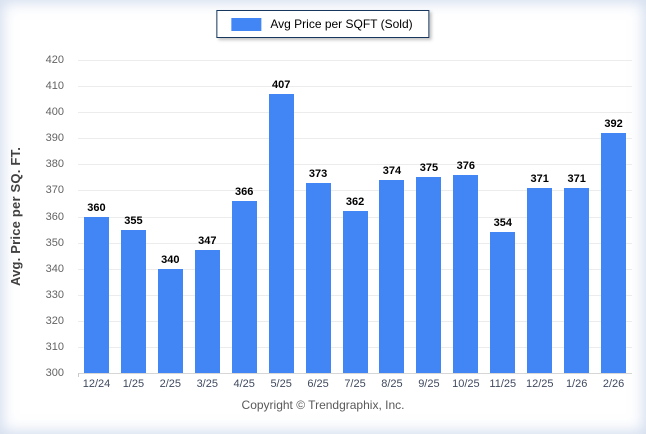 This screenshot has height=434, width=646. Describe the element at coordinates (54, 164) in the screenshot. I see `y-tick-label-380: 380` at that location.